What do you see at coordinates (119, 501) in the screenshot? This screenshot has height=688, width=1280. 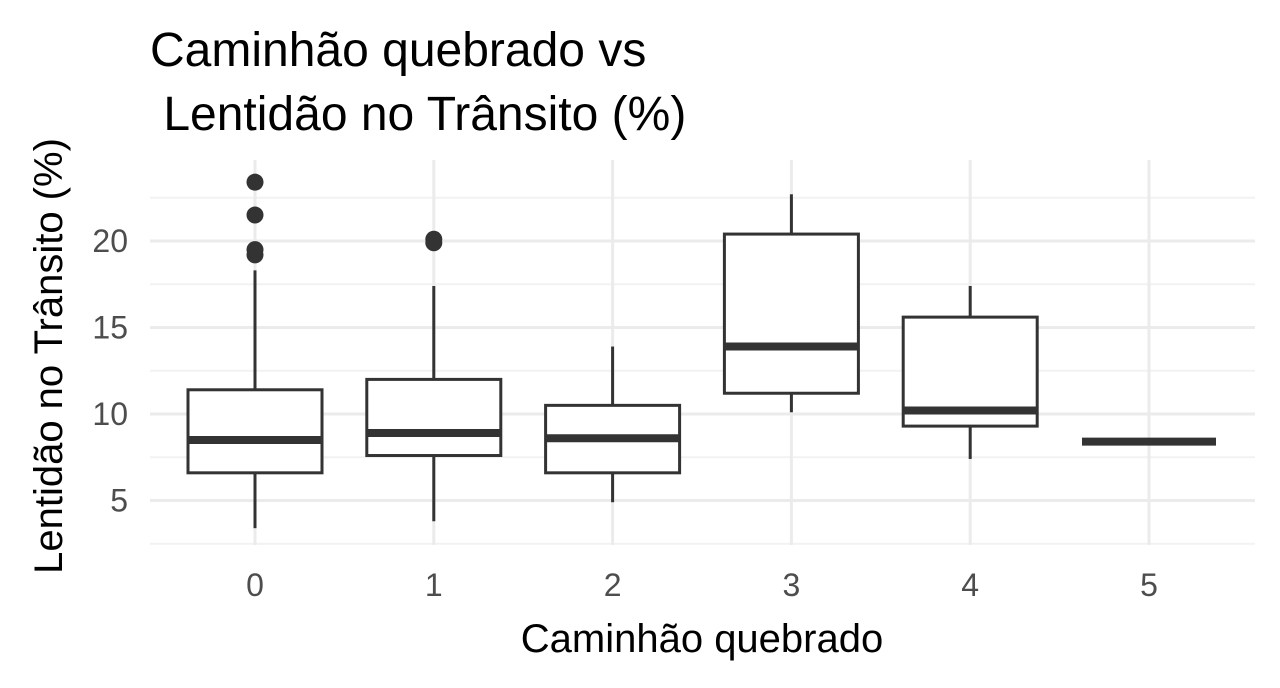 I see `y-tick-label: 5` at bounding box center [119, 501].